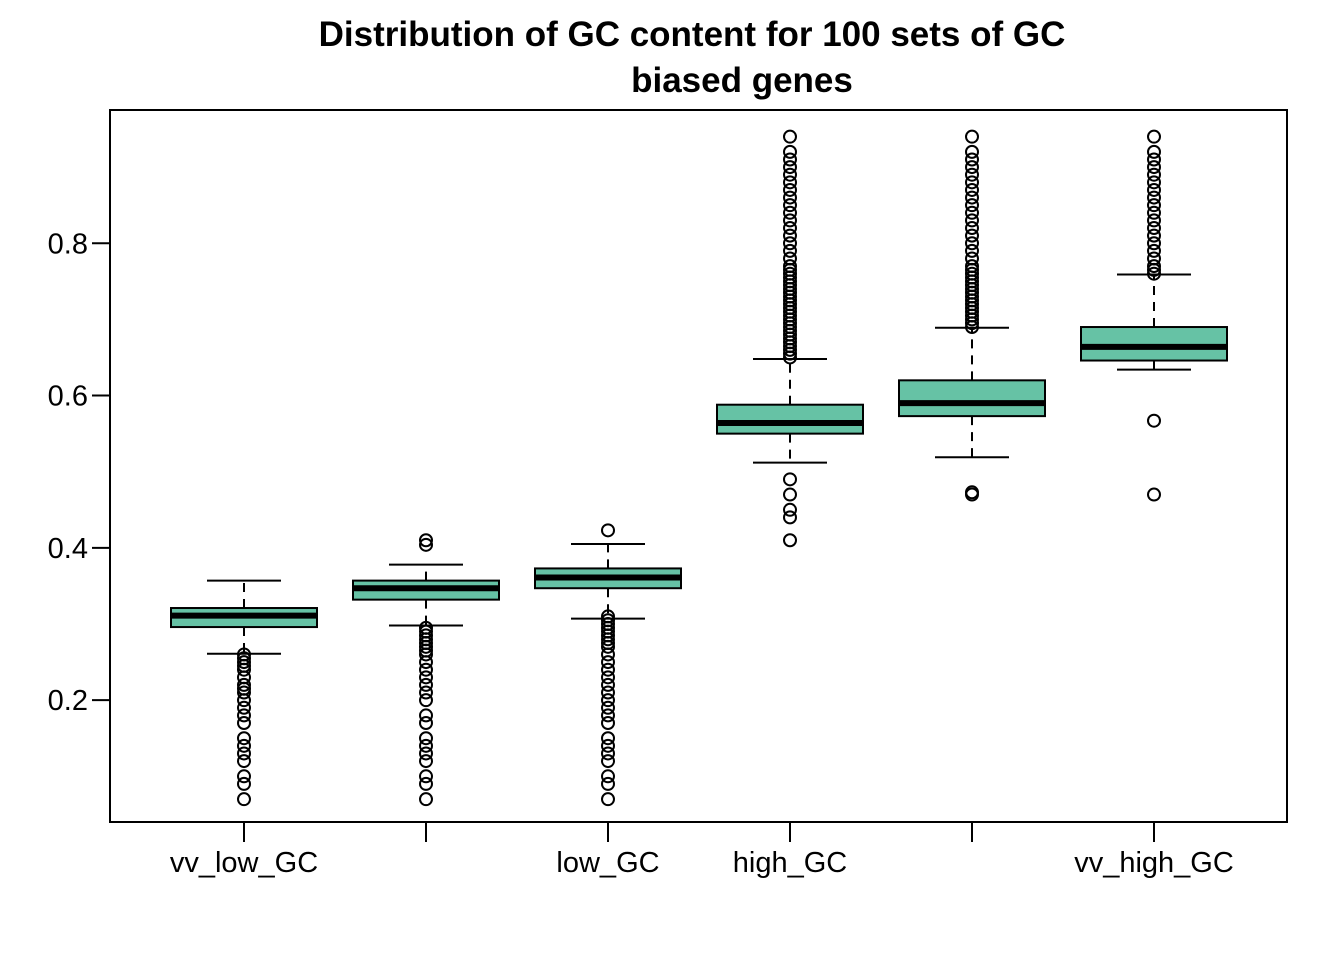 This screenshot has width=1344, height=960. What do you see at coordinates (68, 397) in the screenshot?
I see `y-tick-label: 0.6` at bounding box center [68, 397].